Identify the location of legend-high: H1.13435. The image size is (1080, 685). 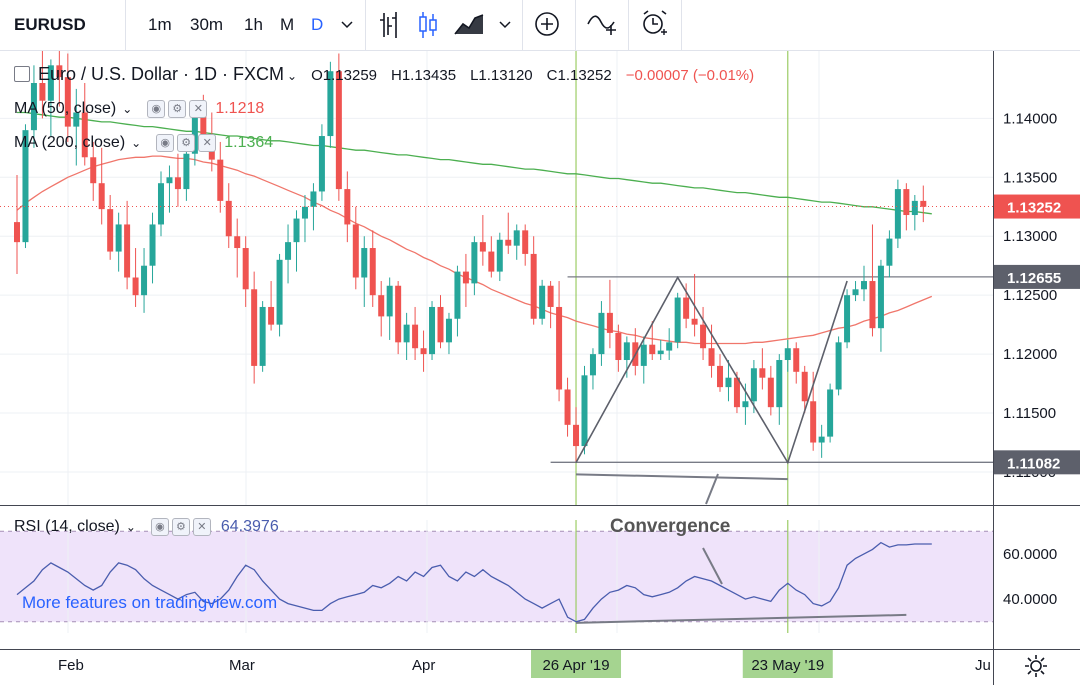
(424, 75).